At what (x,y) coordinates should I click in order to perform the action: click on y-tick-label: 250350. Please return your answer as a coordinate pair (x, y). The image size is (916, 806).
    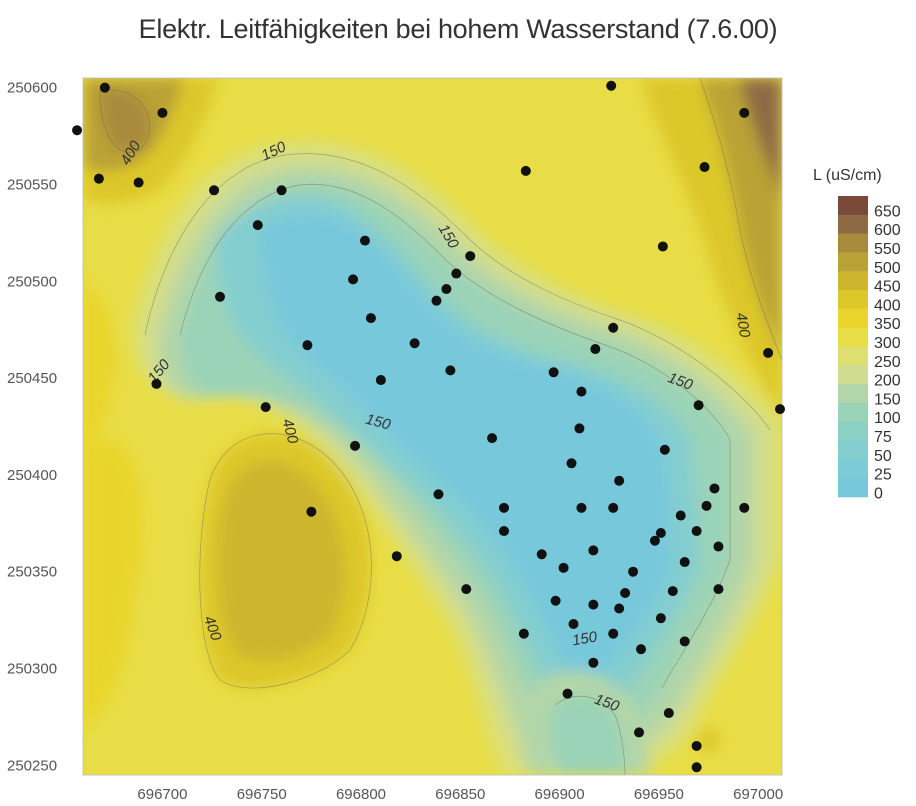
    Looking at the image, I should click on (32, 572).